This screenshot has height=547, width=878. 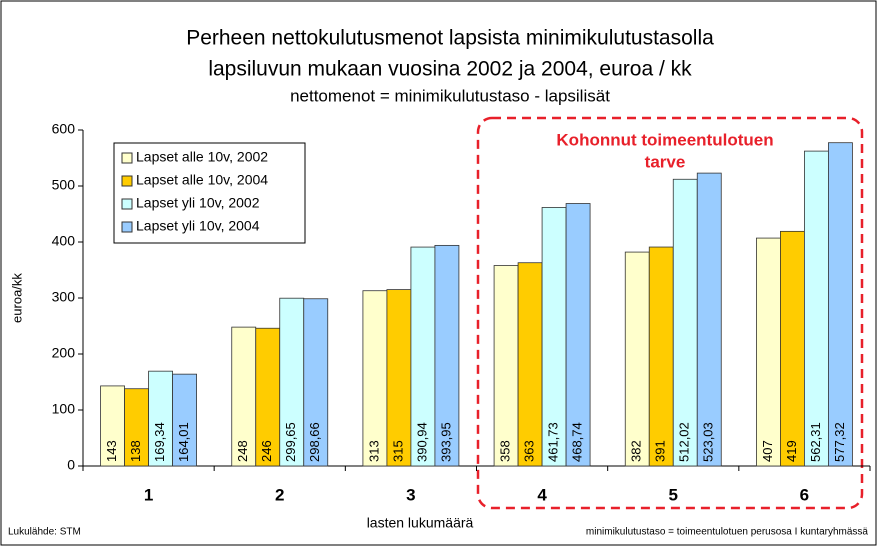 What do you see at coordinates (202, 180) in the screenshot?
I see `legend-label: Lapset alle 10v, 2004` at bounding box center [202, 180].